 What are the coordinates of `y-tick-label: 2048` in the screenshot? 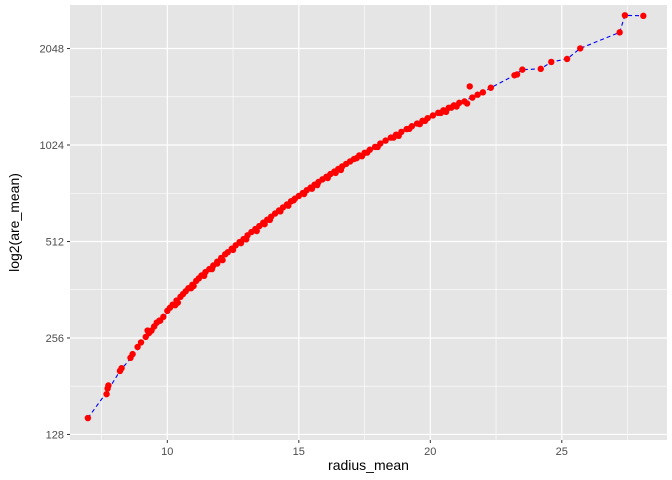 It's located at (52, 50).